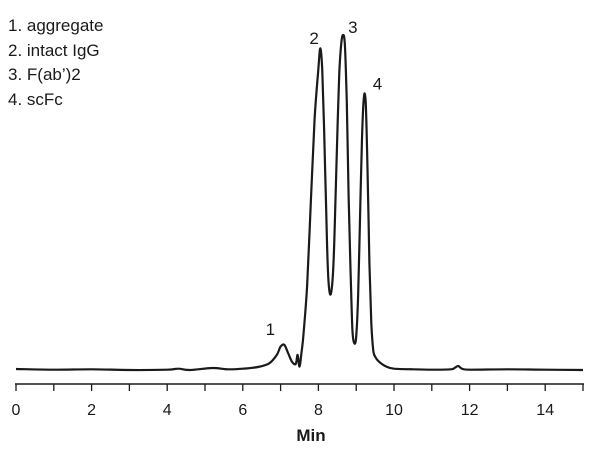  What do you see at coordinates (377, 83) in the screenshot?
I see `peak-label-4: 4` at bounding box center [377, 83].